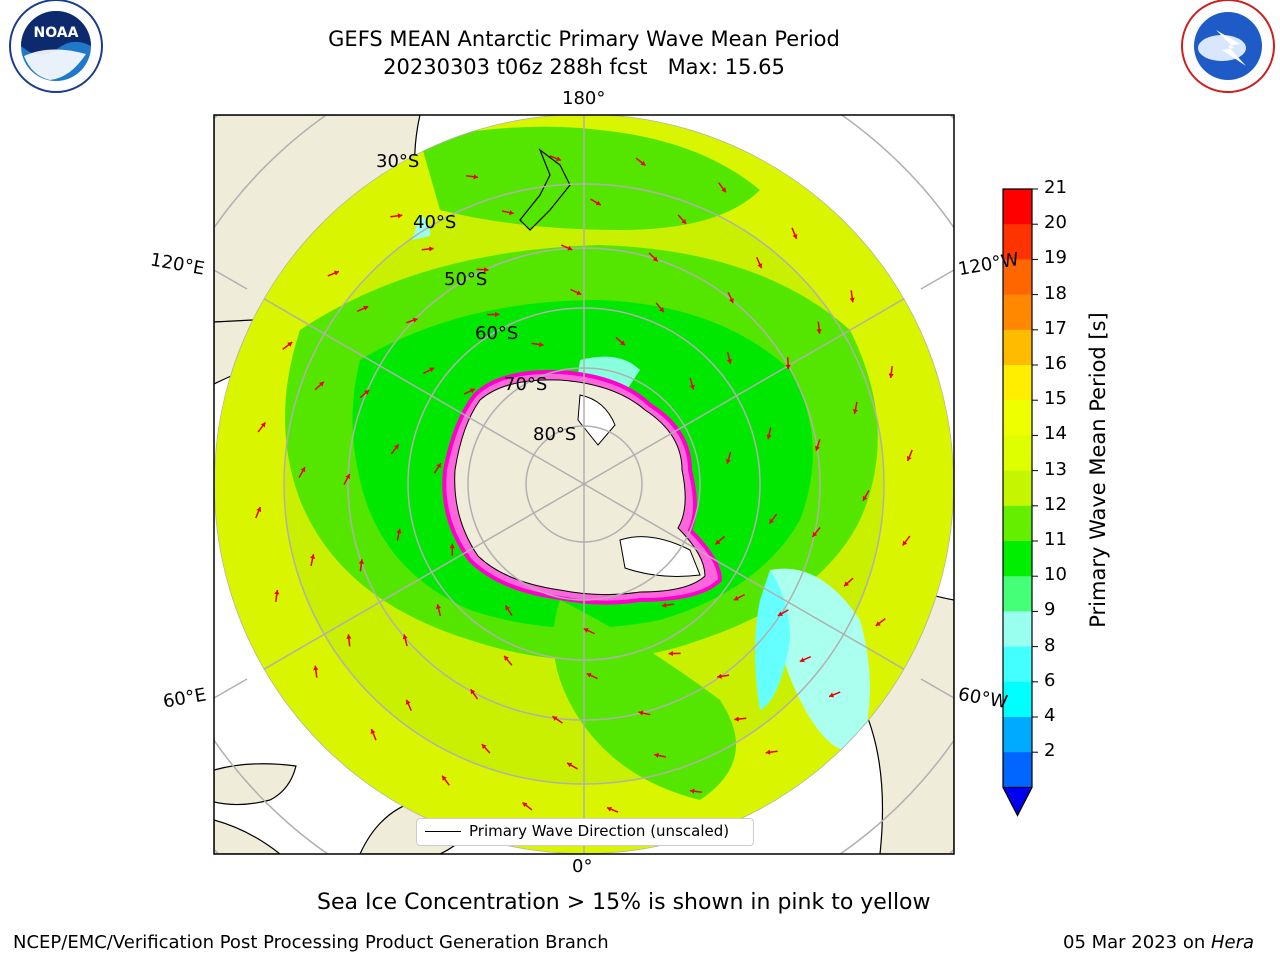 This screenshot has width=1280, height=960. Describe the element at coordinates (1055, 399) in the screenshot. I see `colorbar-tick-label: 15` at that location.